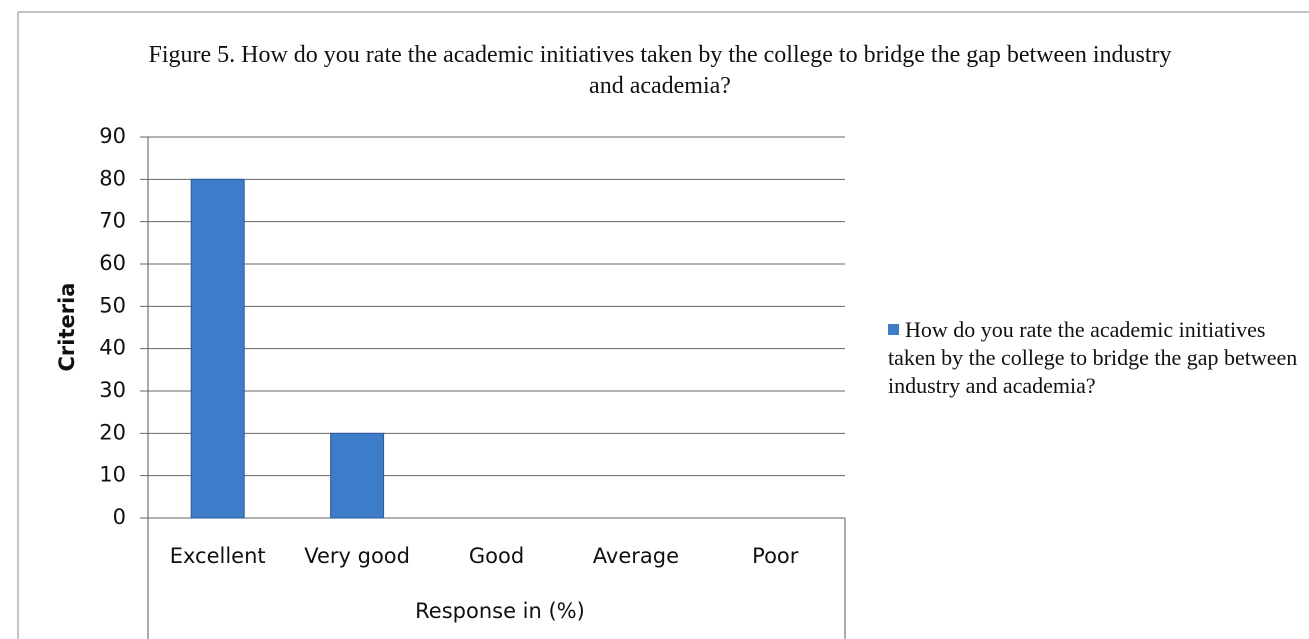 This screenshot has width=1309, height=639. Describe the element at coordinates (893, 329) in the screenshot. I see `legend-swatch` at that location.